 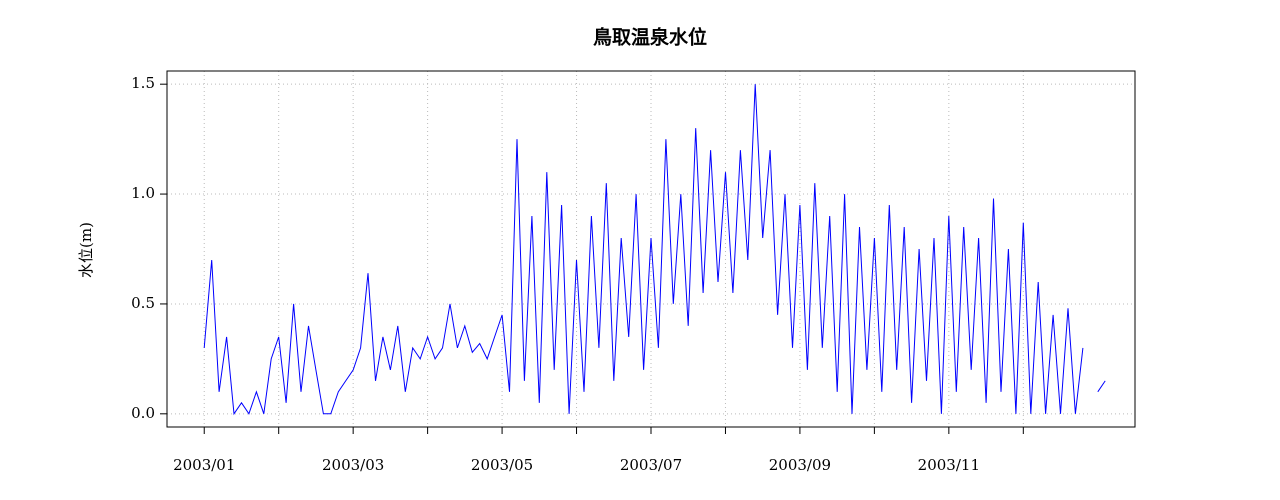 What do you see at coordinates (143, 303) in the screenshot?
I see `y-tick-label: 0.5` at bounding box center [143, 303].